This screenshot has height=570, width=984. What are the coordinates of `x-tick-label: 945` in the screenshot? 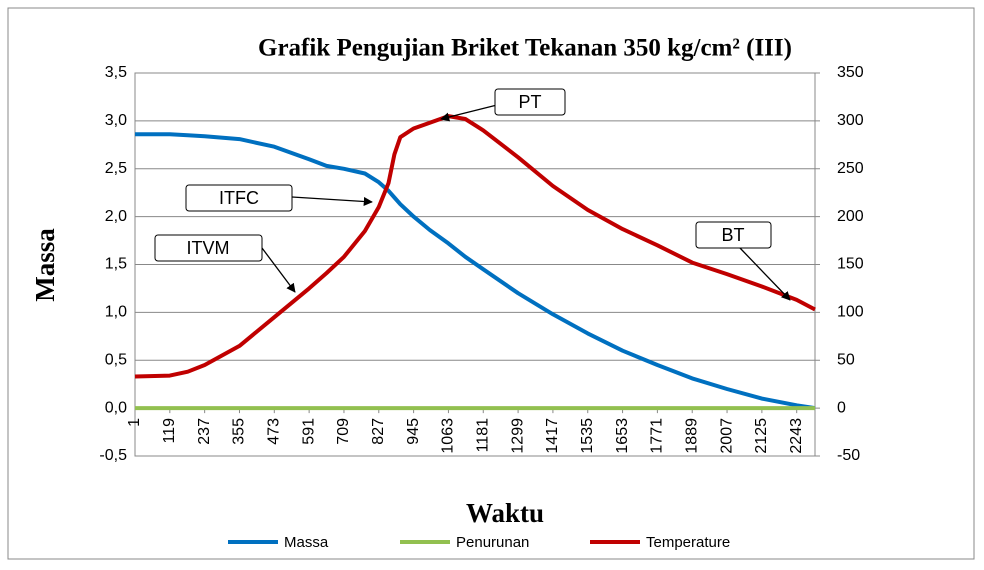 It's located at (413, 431).